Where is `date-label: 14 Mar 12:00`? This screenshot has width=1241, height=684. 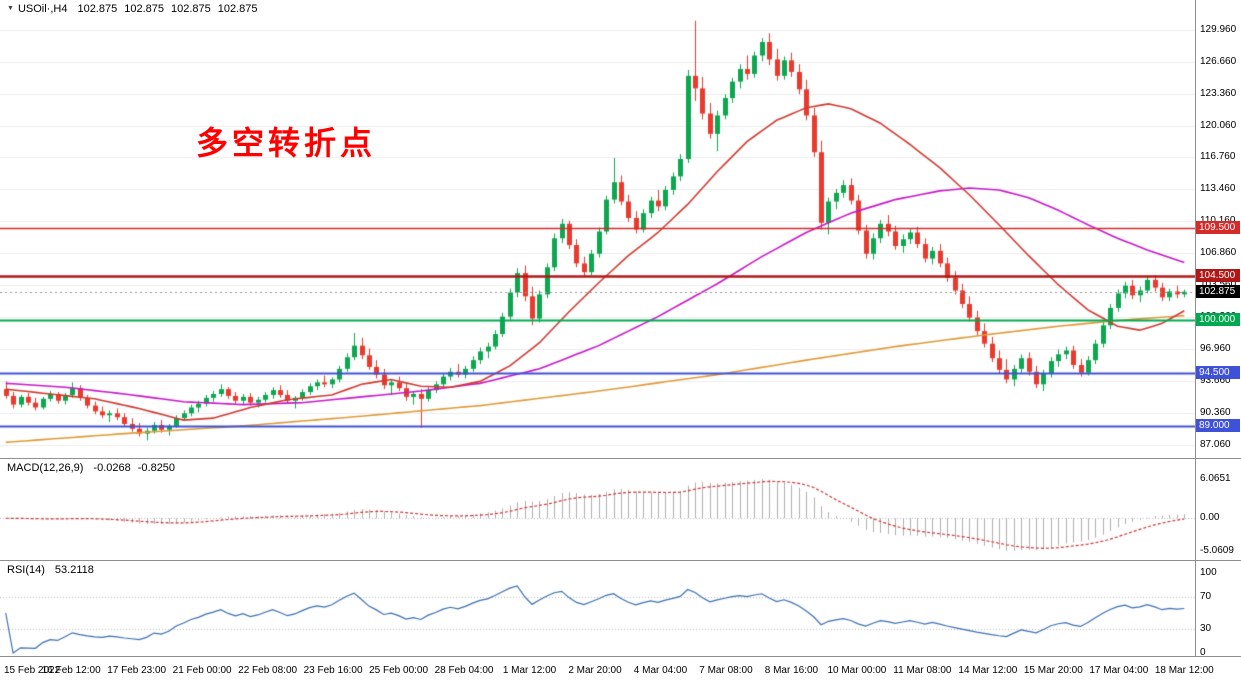
date-label: 14 Mar 12:00 is located at coordinates (988, 670).